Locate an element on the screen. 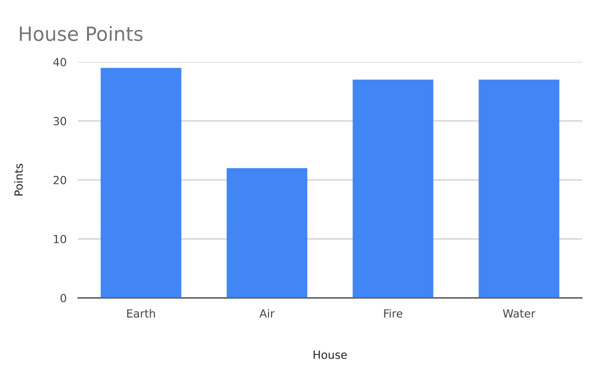 Image resolution: width=600 pixels, height=371 pixels. y-tick-label: 20 is located at coordinates (60, 180).